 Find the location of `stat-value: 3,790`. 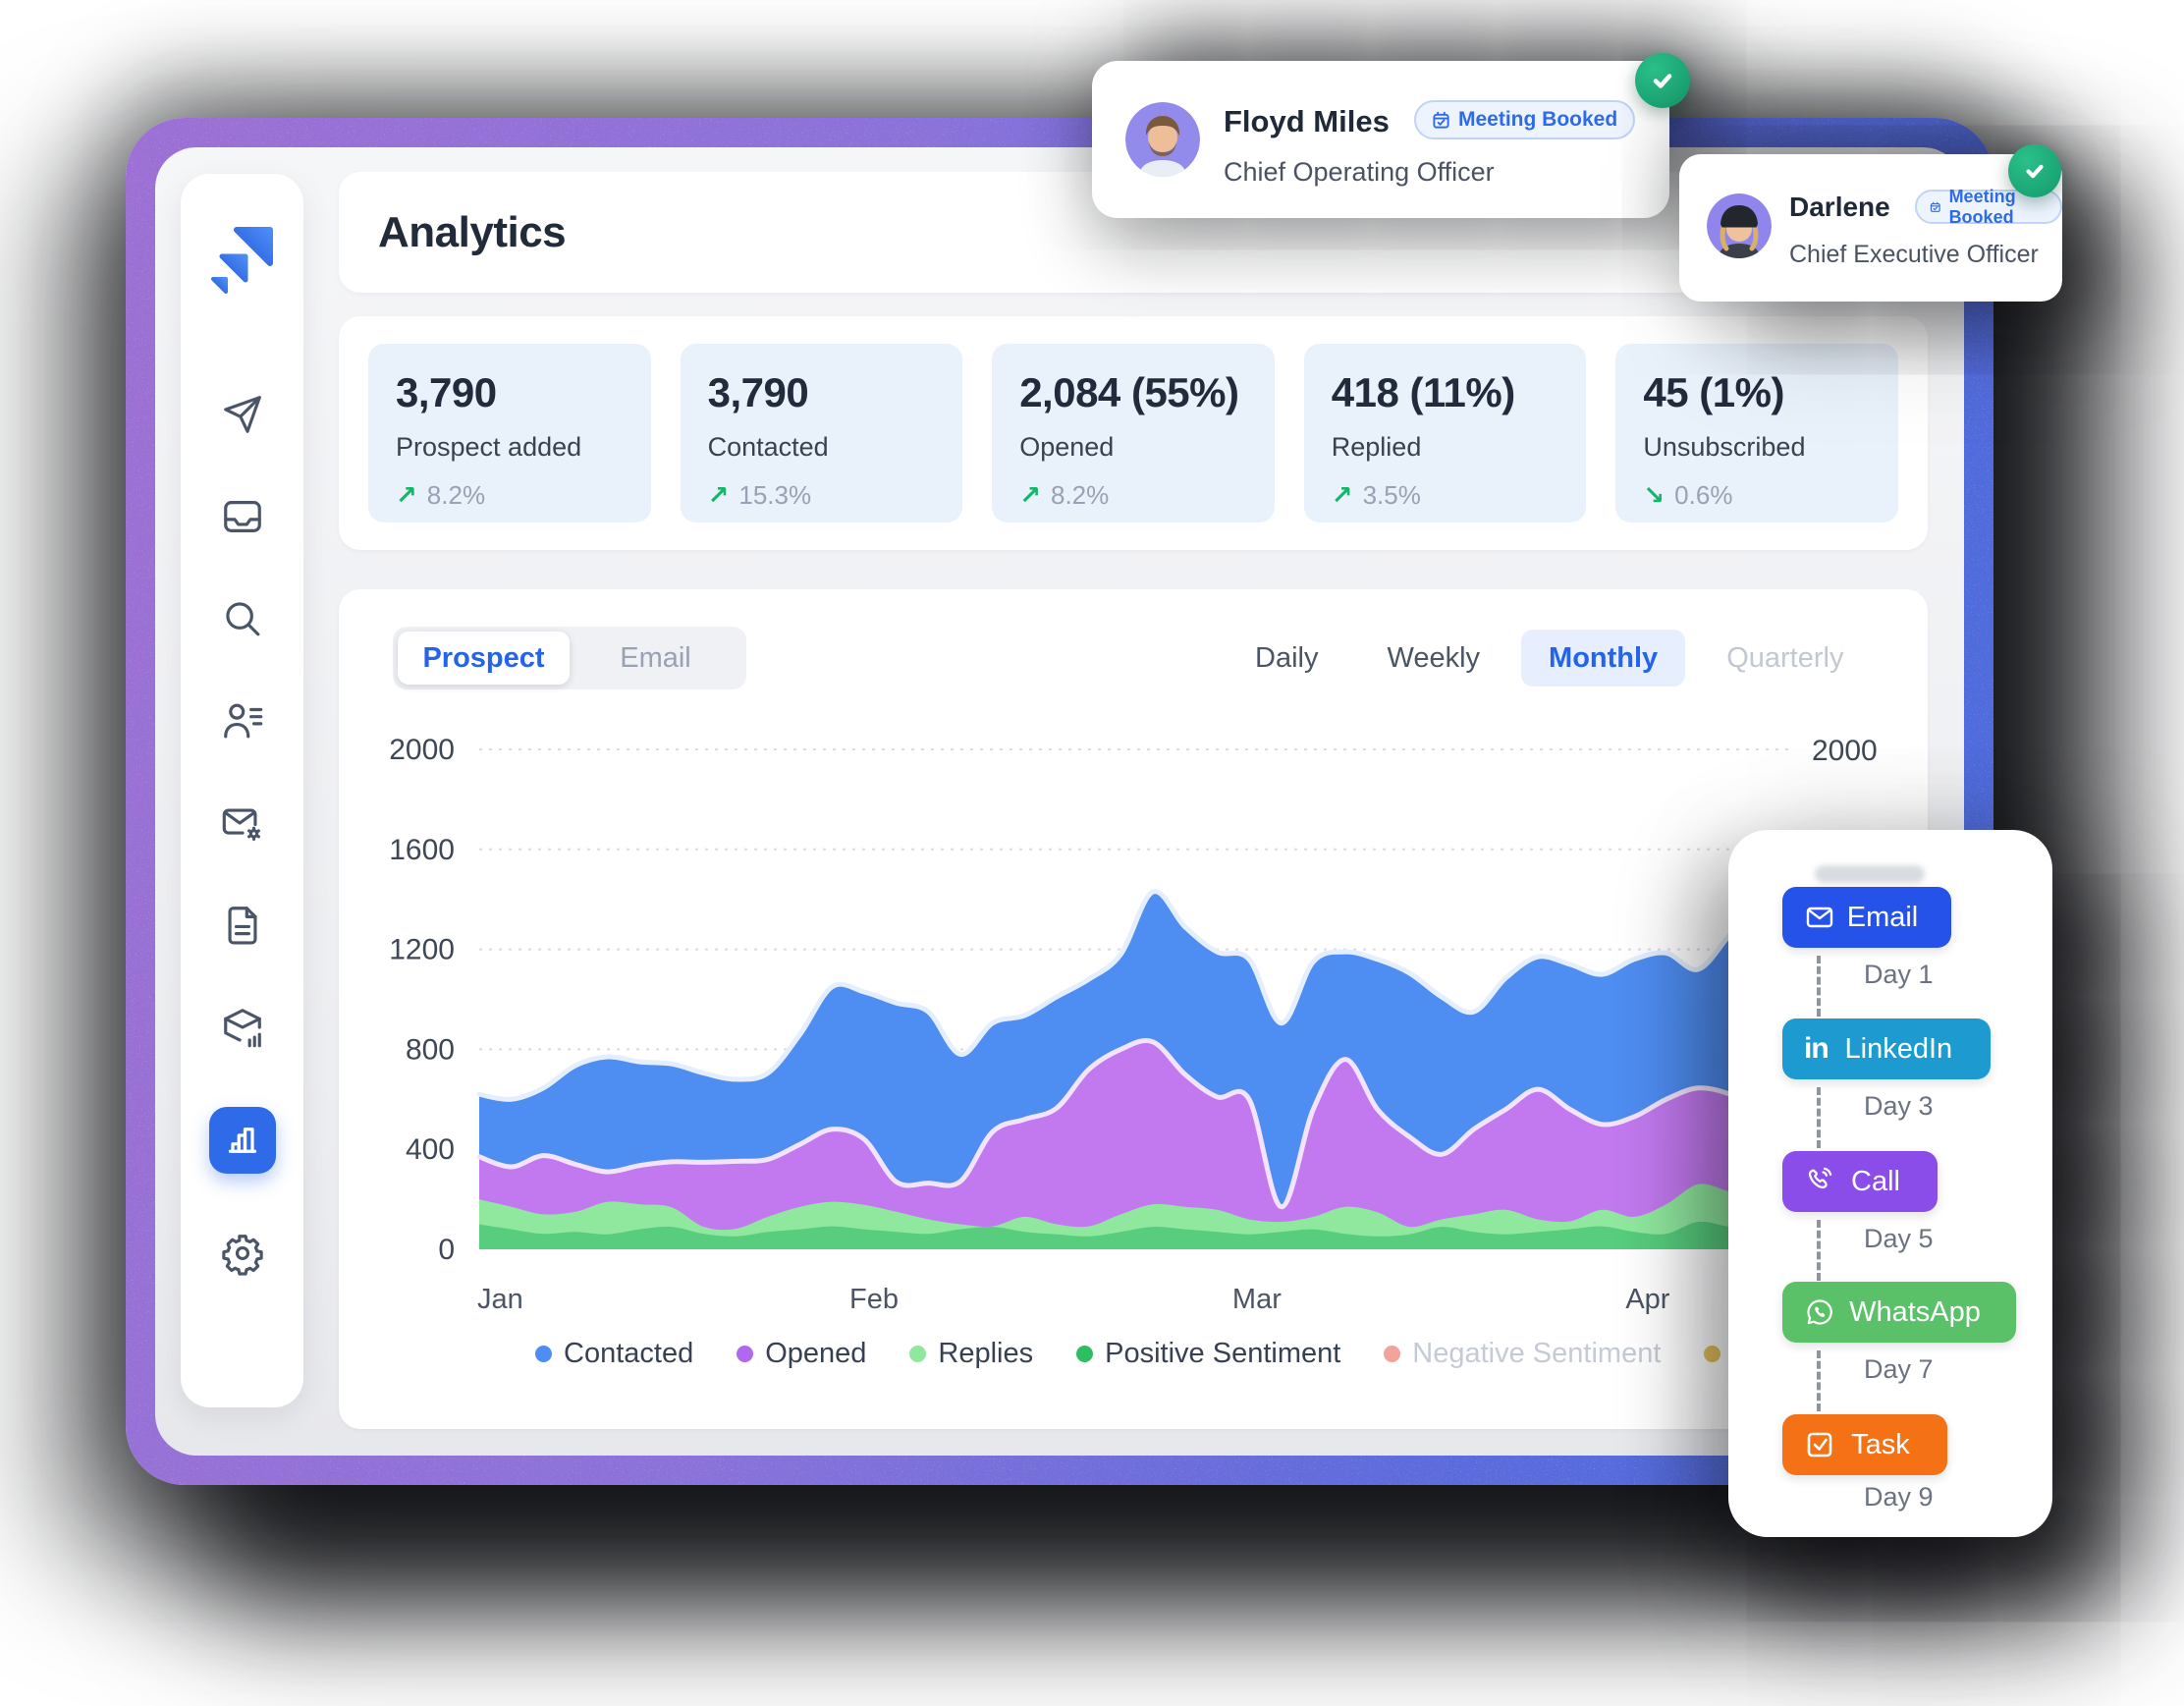

stat-value: 3,790 is located at coordinates (758, 392).